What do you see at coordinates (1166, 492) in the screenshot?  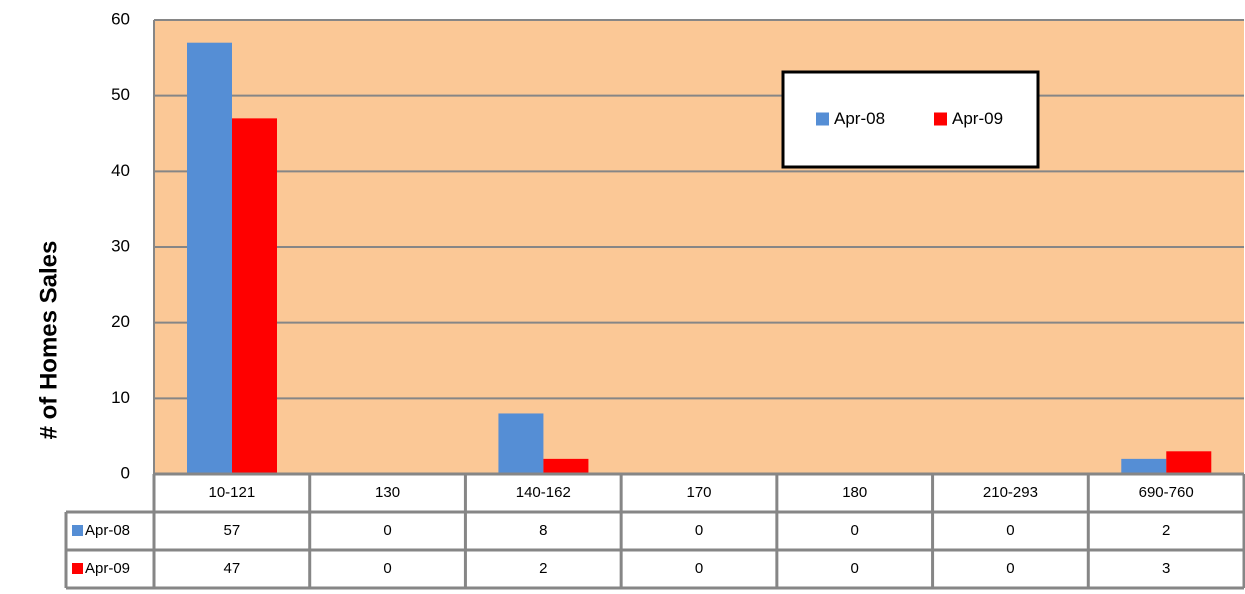 I see `x-tick-label: 690-760` at bounding box center [1166, 492].